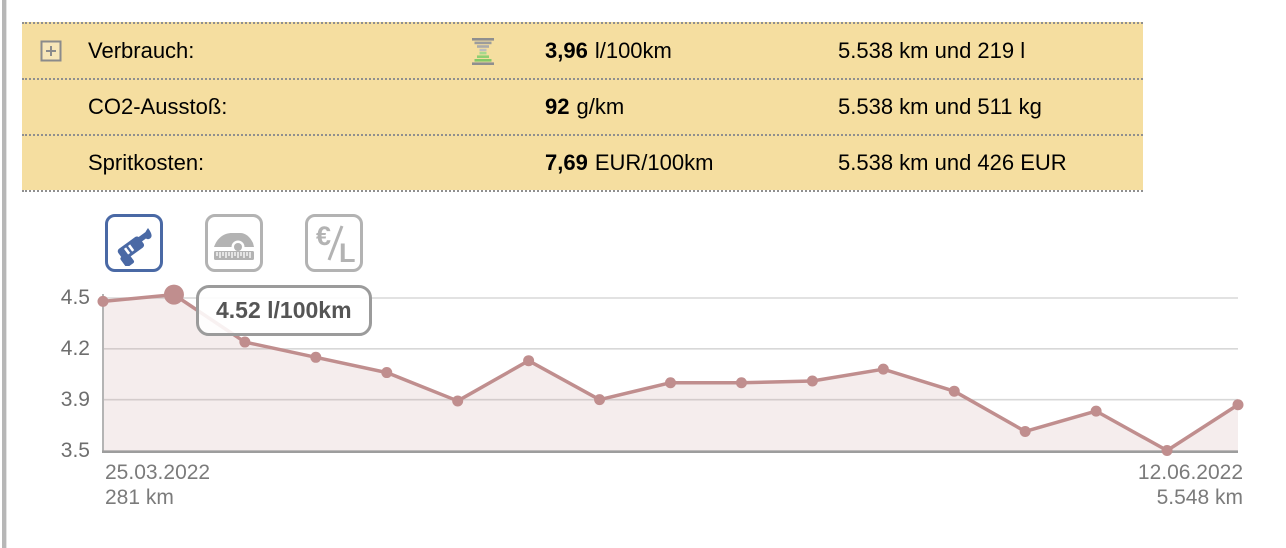  I want to click on car-odometer-icon, so click(234, 246).